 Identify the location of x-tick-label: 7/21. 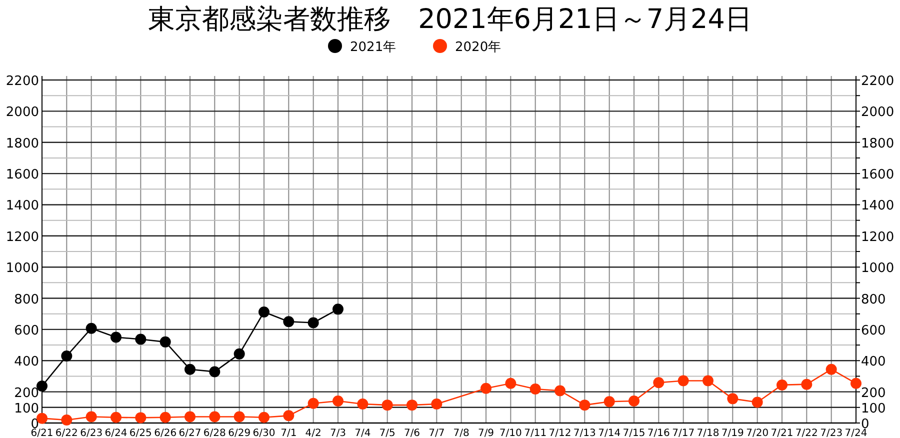
(782, 433).